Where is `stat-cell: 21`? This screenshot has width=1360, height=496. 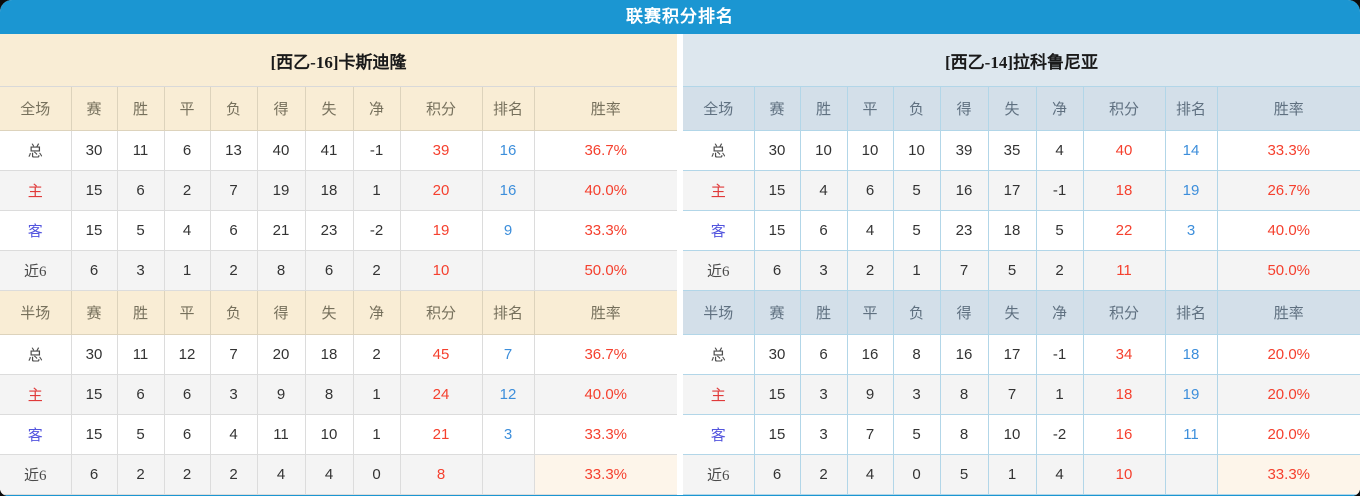 stat-cell: 21 is located at coordinates (281, 230).